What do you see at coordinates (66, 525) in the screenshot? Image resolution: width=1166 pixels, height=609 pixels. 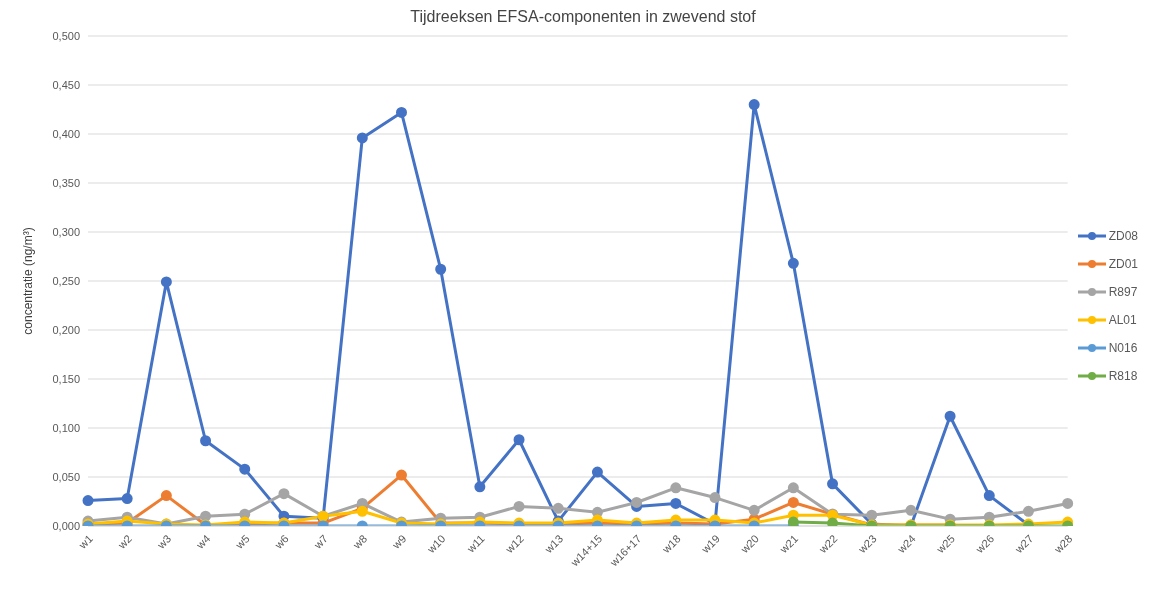 I see `y-tick-label: 0,000` at bounding box center [66, 525].